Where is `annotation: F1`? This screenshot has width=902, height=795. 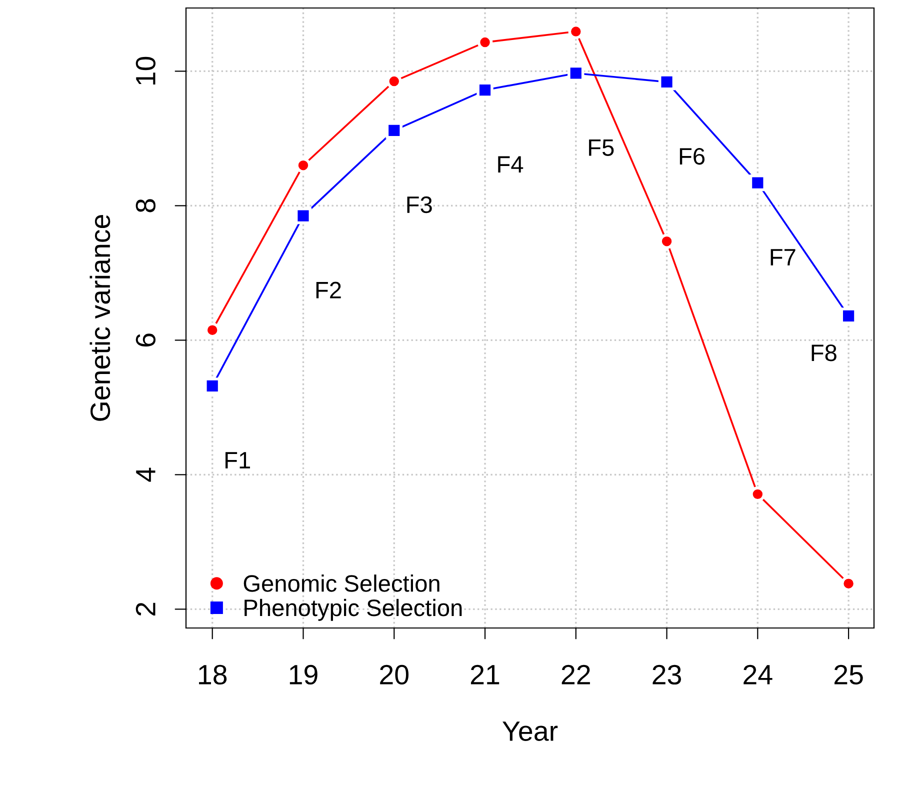 annotation: F1 is located at coordinates (238, 460).